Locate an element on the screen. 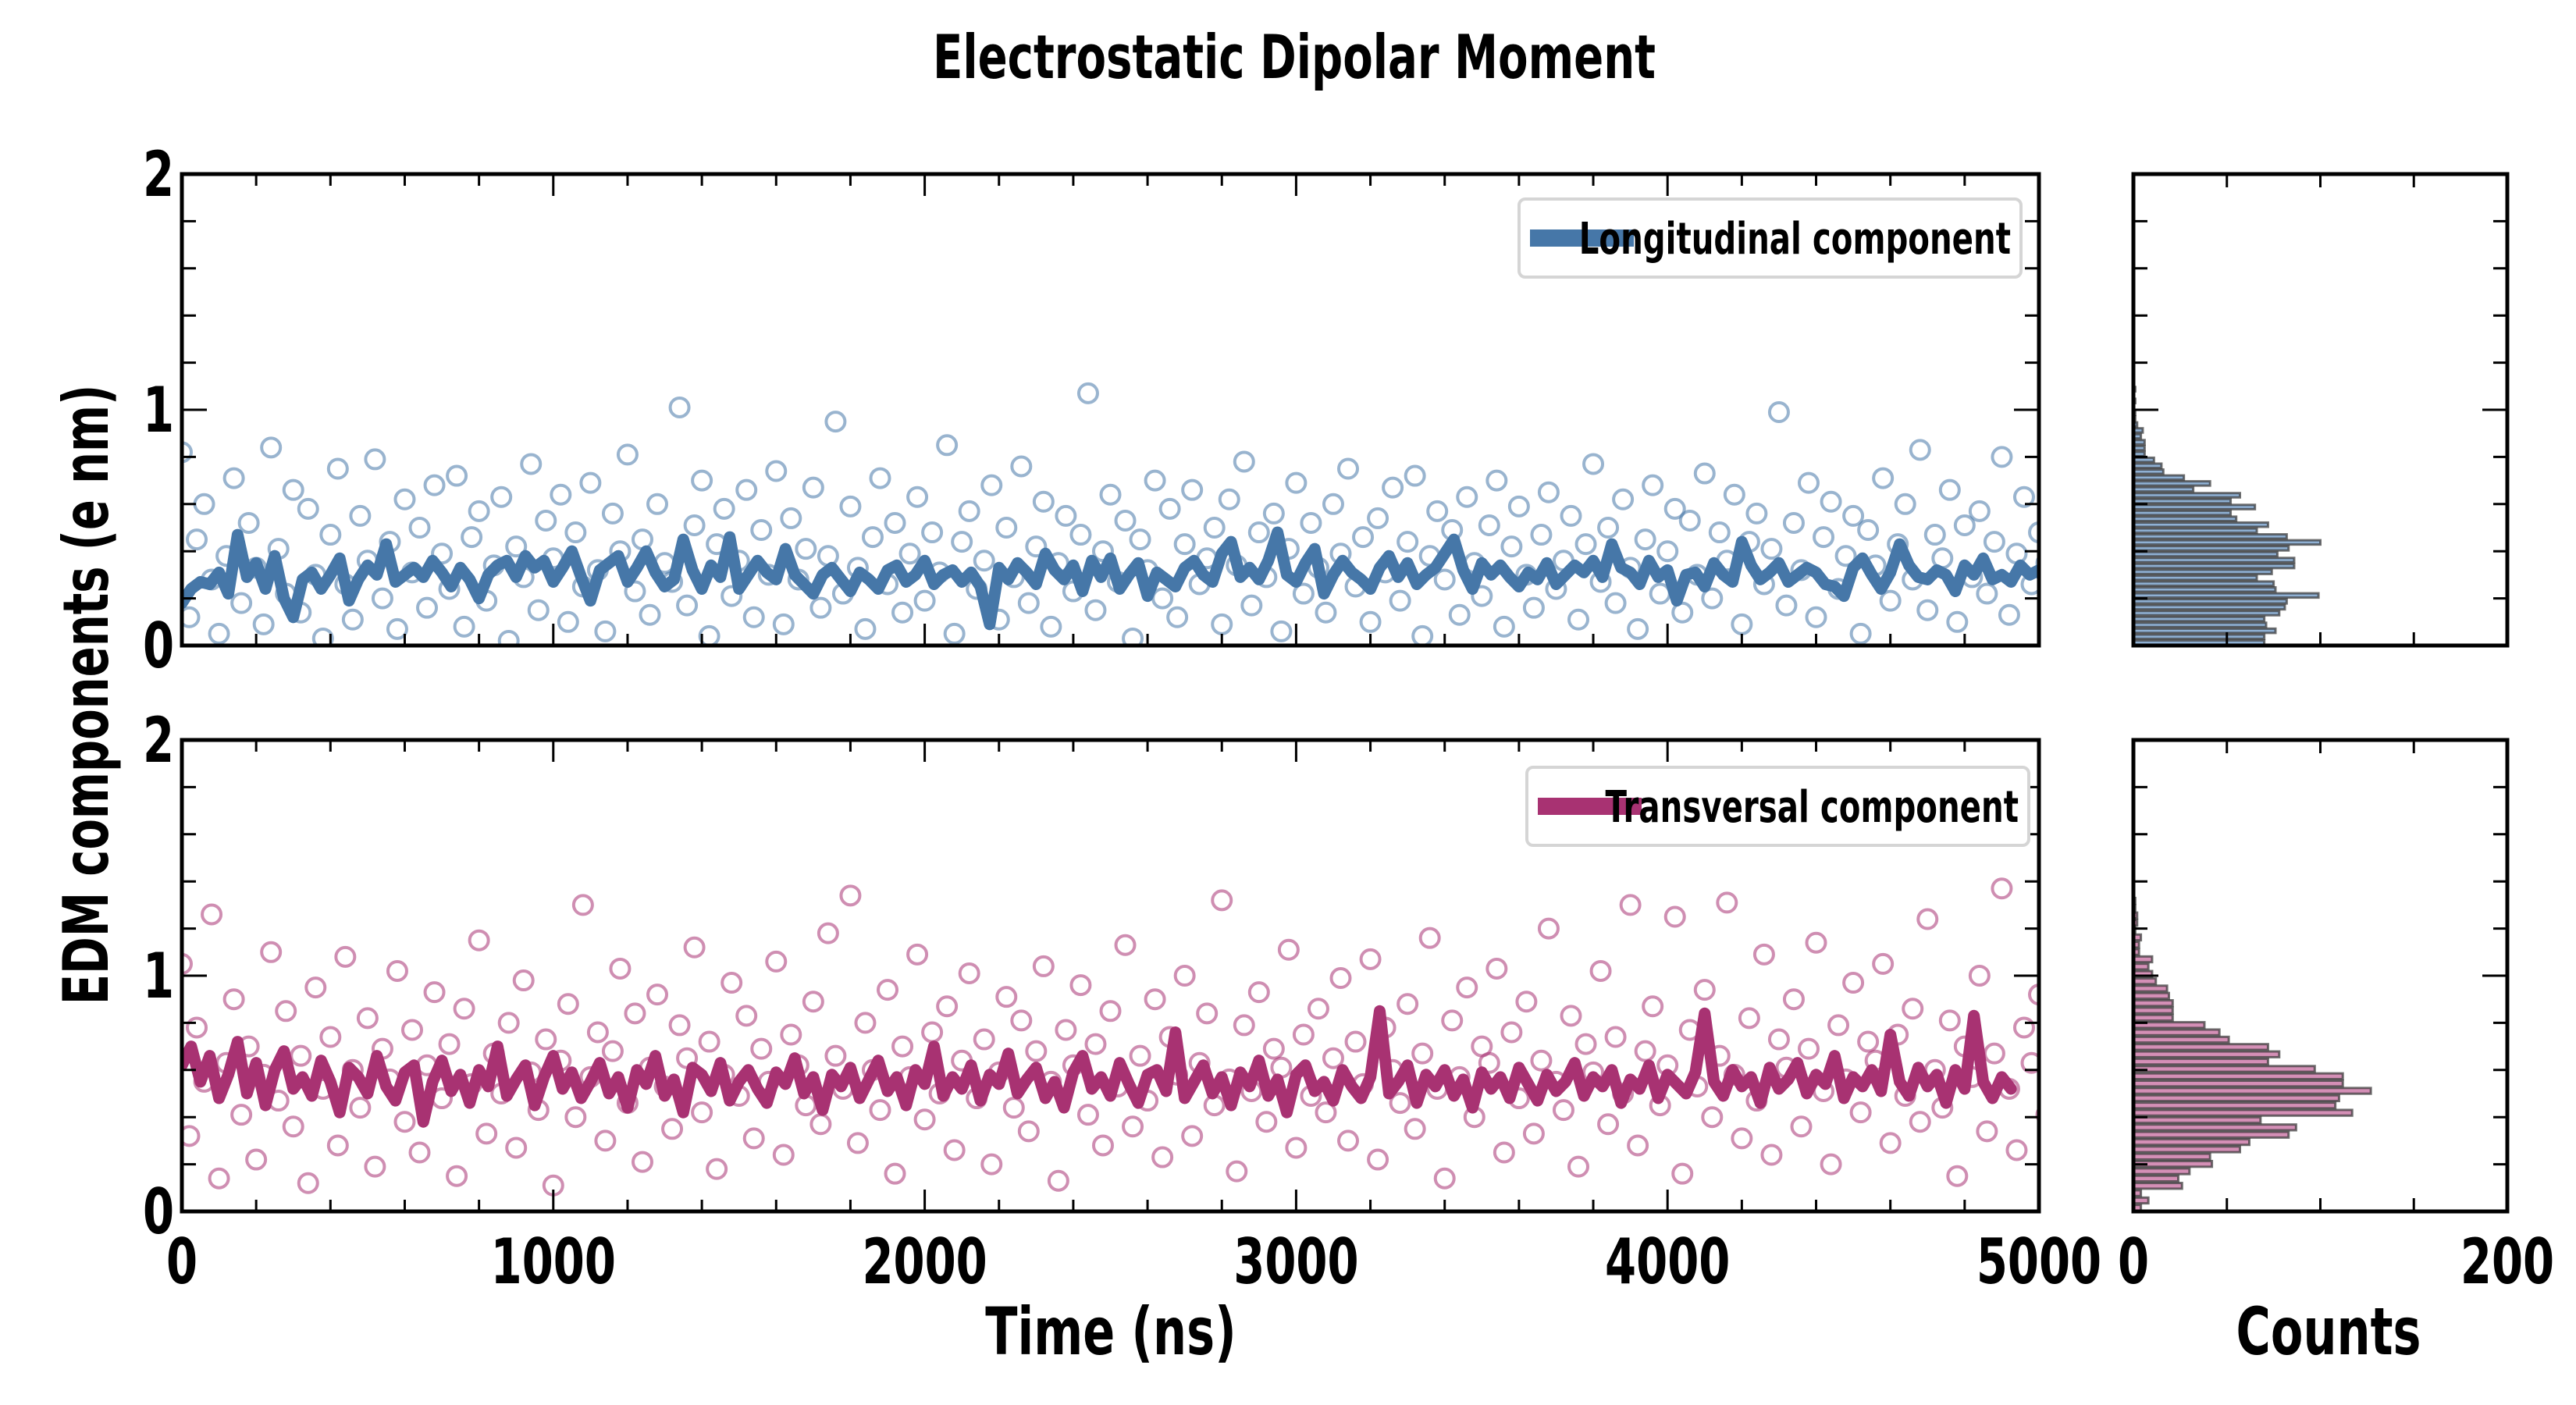  x-tick-label: 0 is located at coordinates (181, 1262).